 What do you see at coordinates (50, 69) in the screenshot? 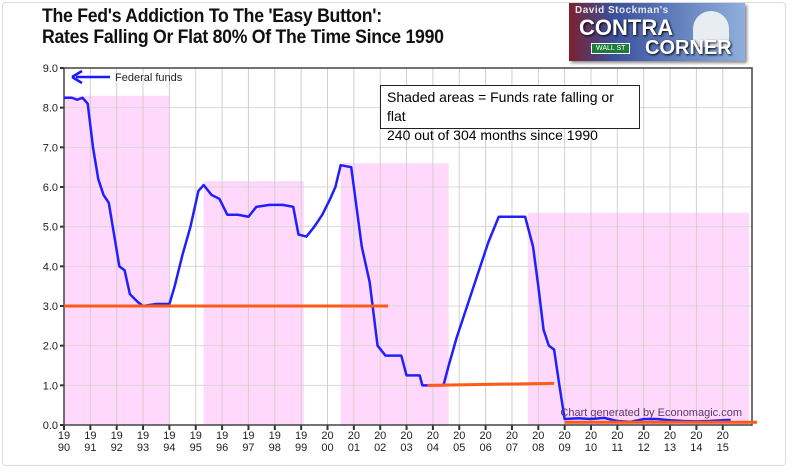
I see `y-tick-label: 9.0` at bounding box center [50, 69].